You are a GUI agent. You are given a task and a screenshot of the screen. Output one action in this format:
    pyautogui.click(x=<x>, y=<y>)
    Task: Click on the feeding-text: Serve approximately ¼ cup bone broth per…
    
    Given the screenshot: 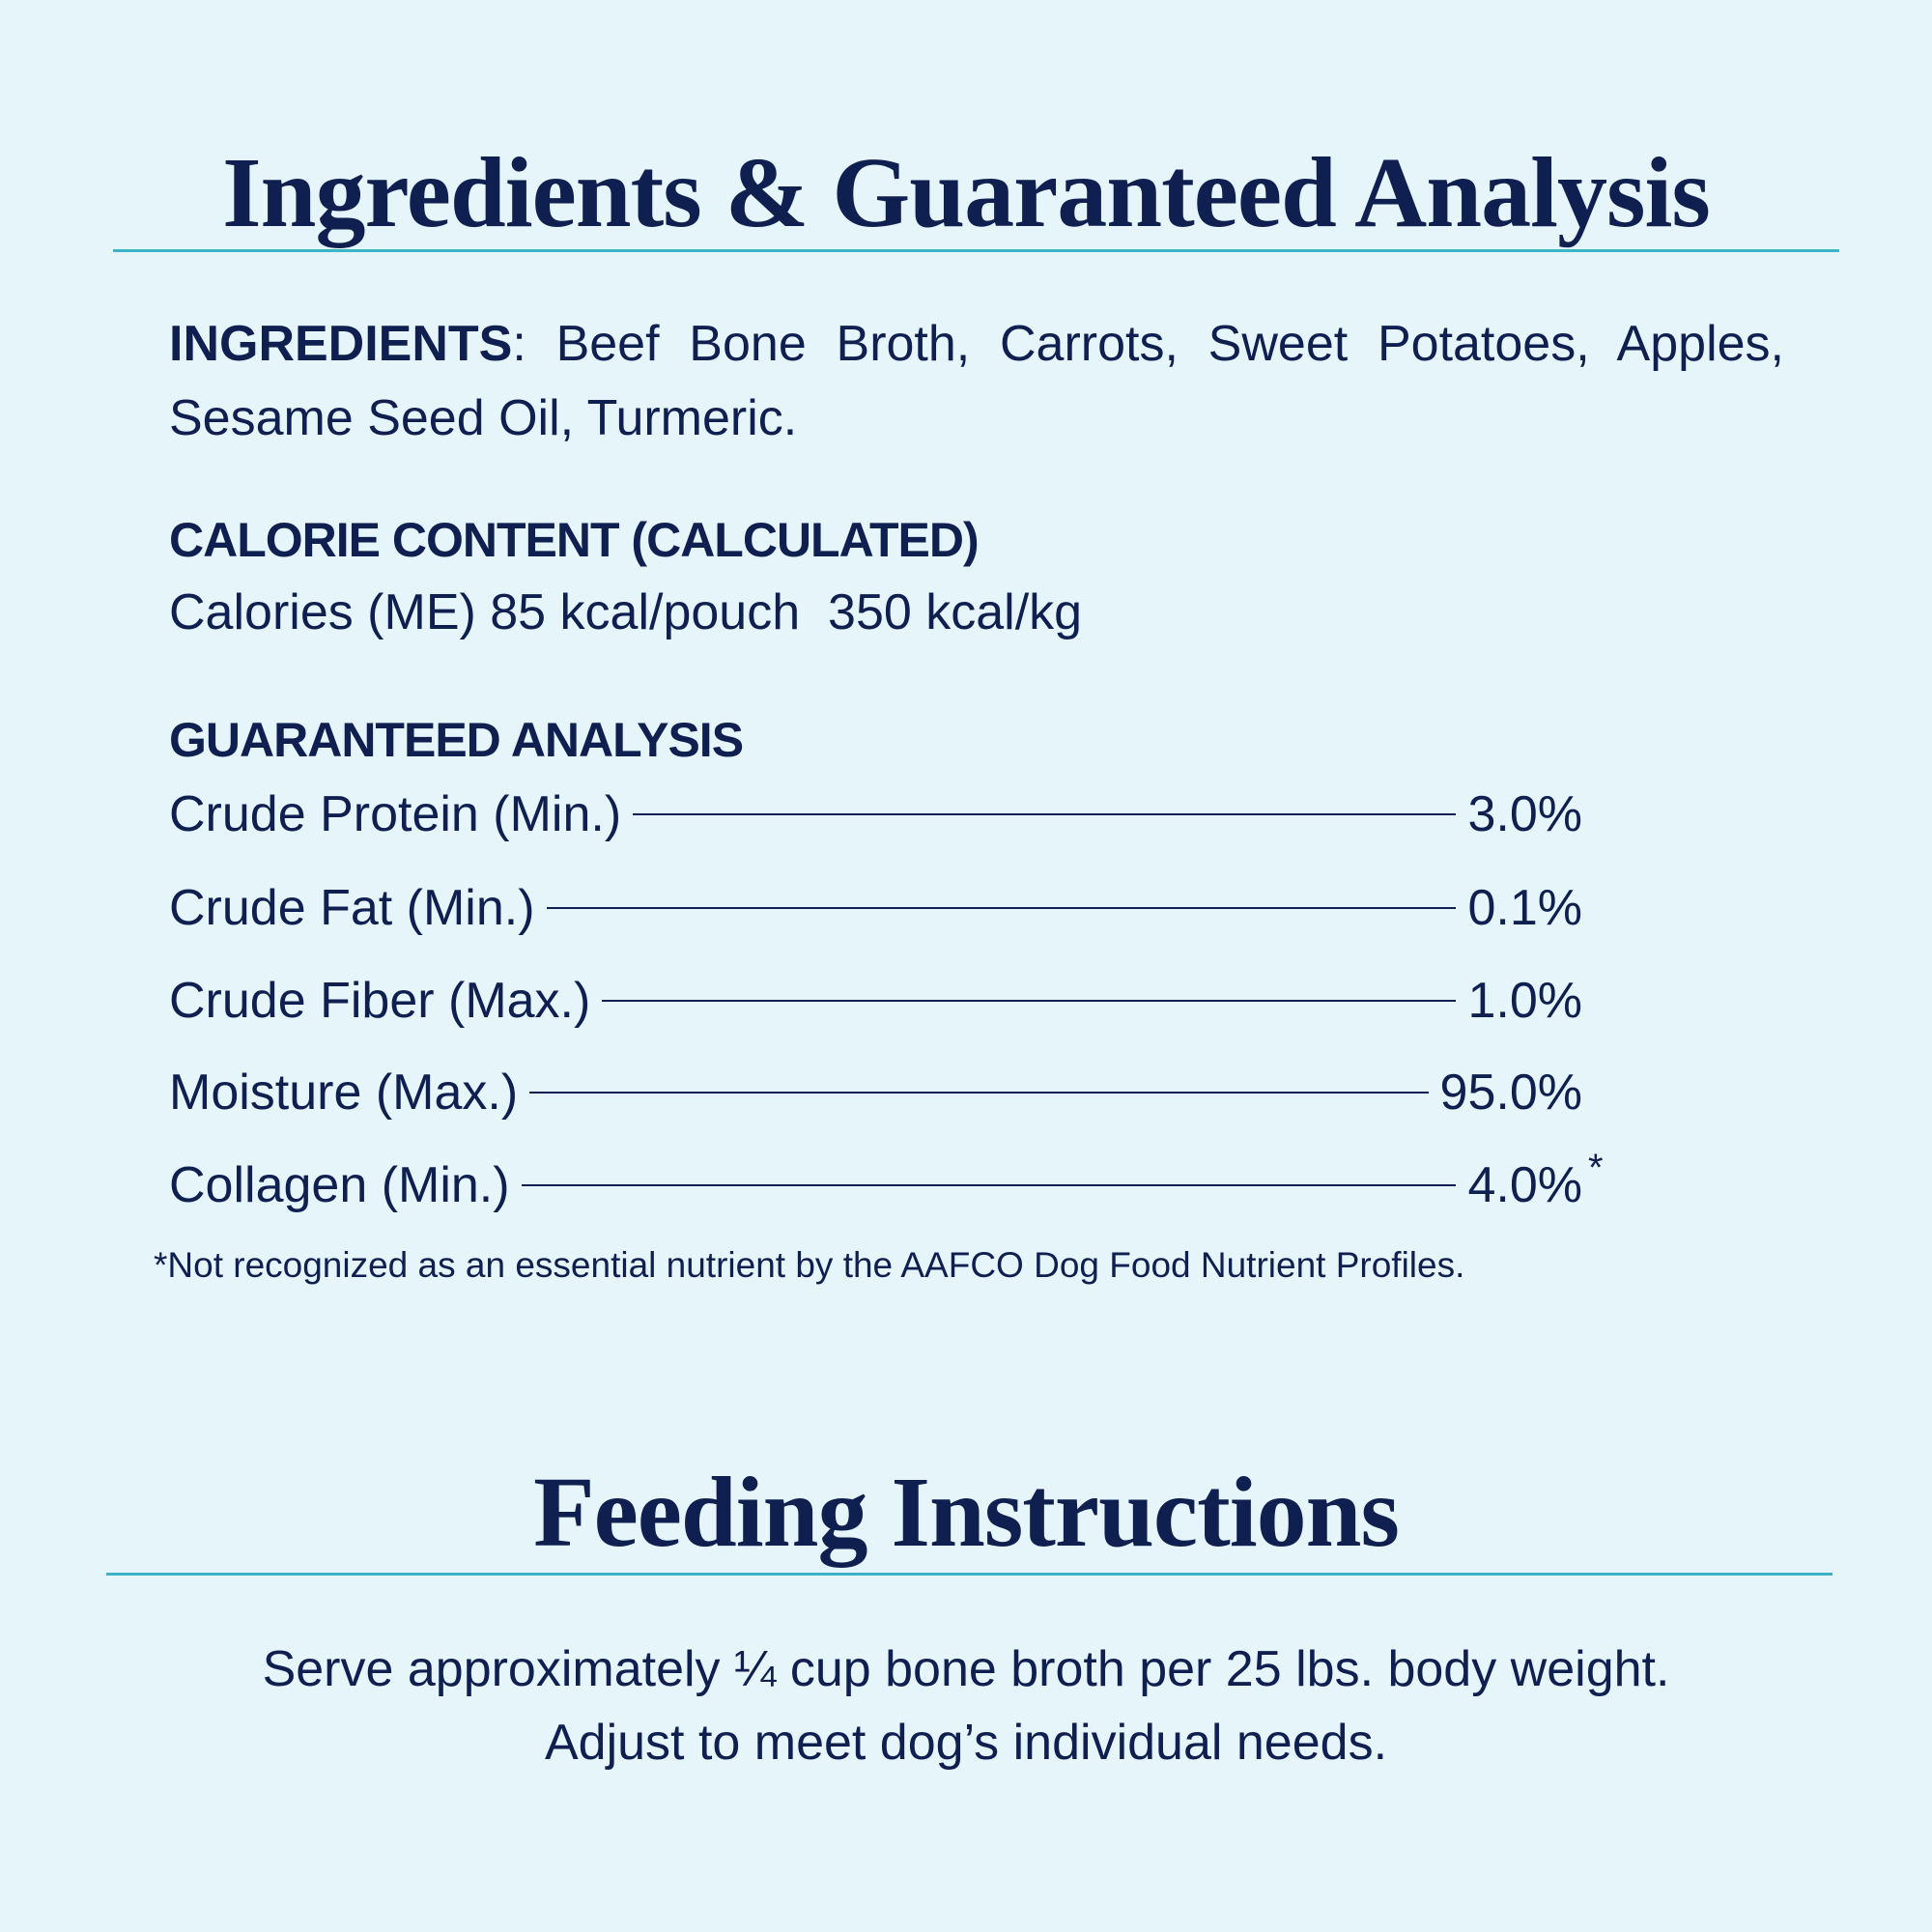 What is the action you would take?
    pyautogui.click(x=966, y=1706)
    